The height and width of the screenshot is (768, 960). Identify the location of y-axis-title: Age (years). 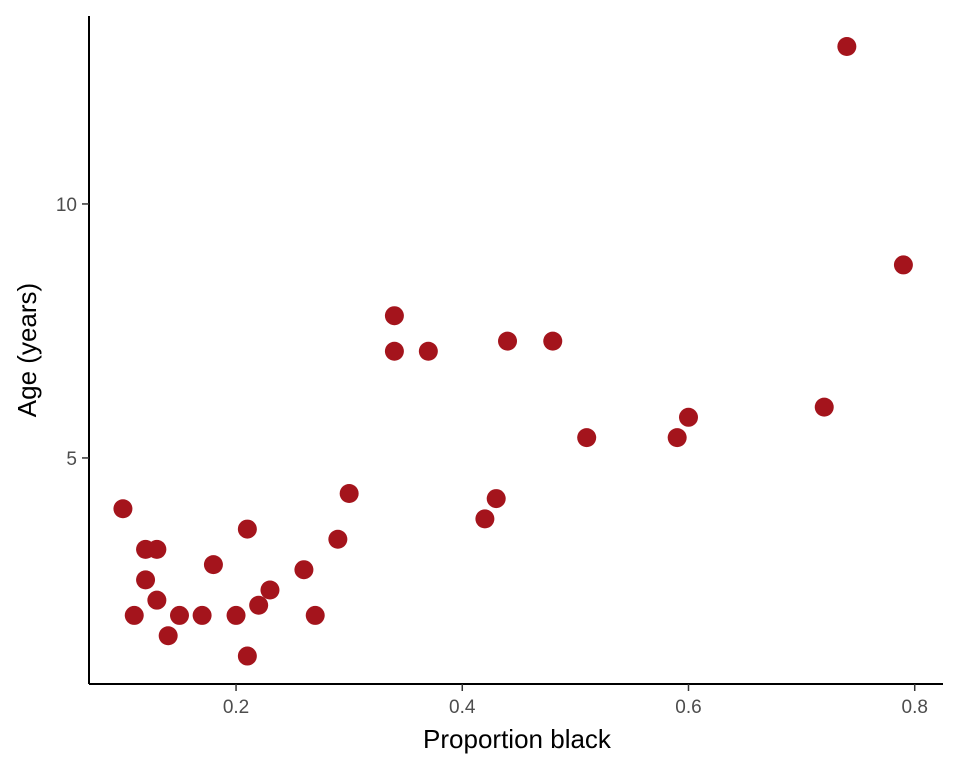
(27, 350).